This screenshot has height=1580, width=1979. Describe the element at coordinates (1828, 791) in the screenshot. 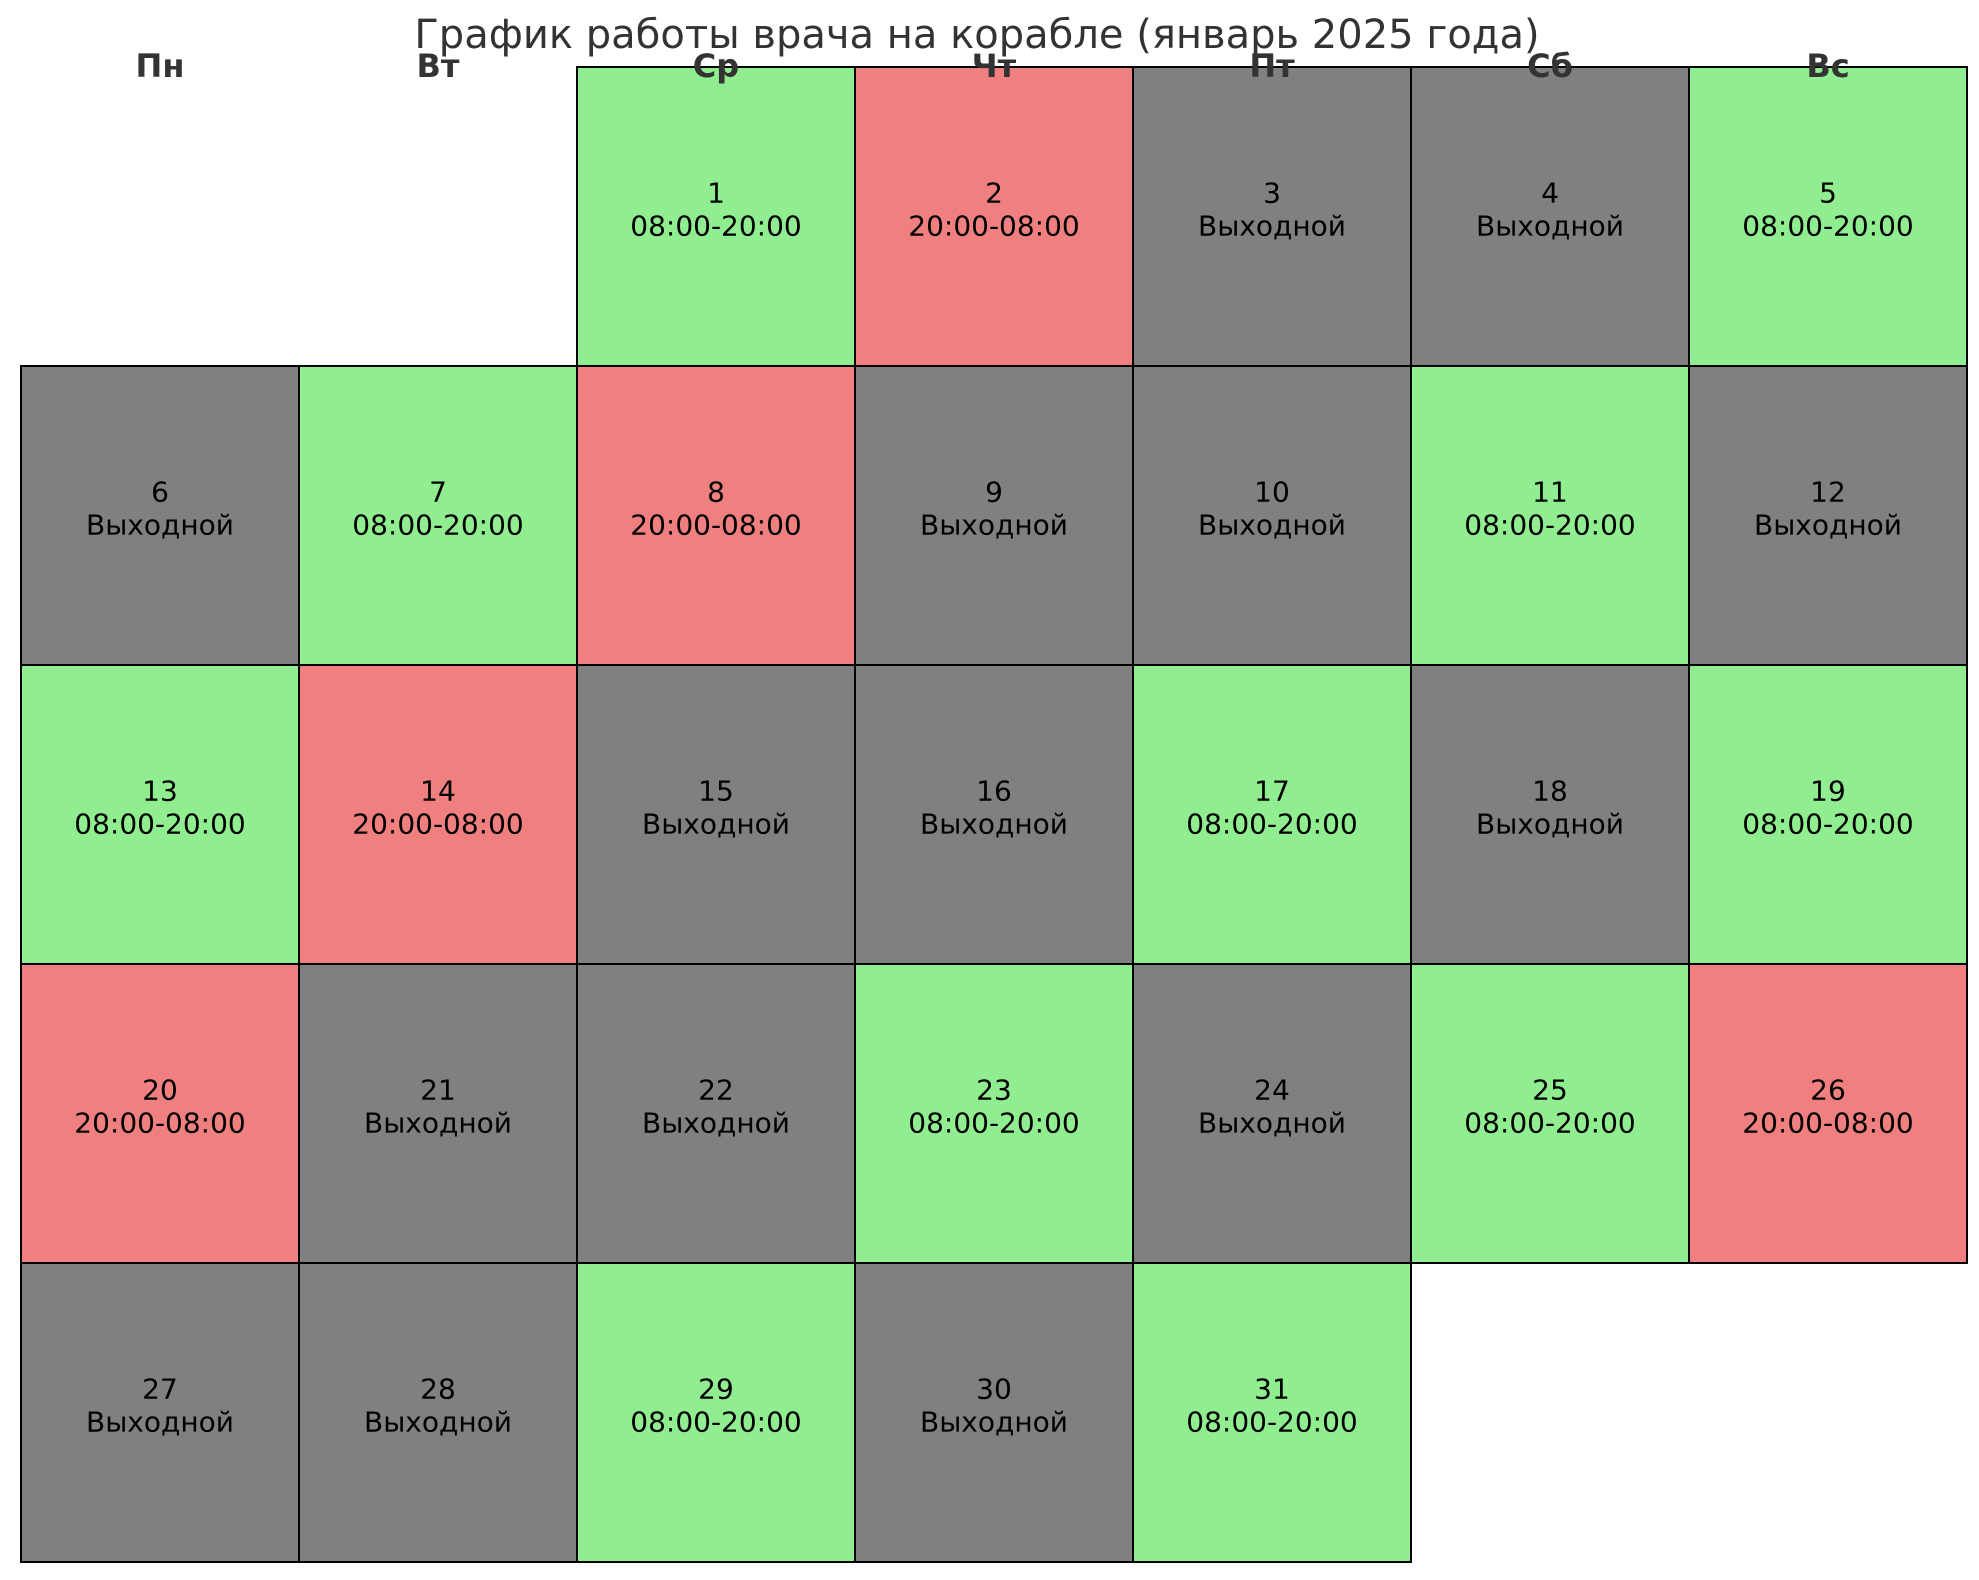

I see `day-number: 19` at that location.